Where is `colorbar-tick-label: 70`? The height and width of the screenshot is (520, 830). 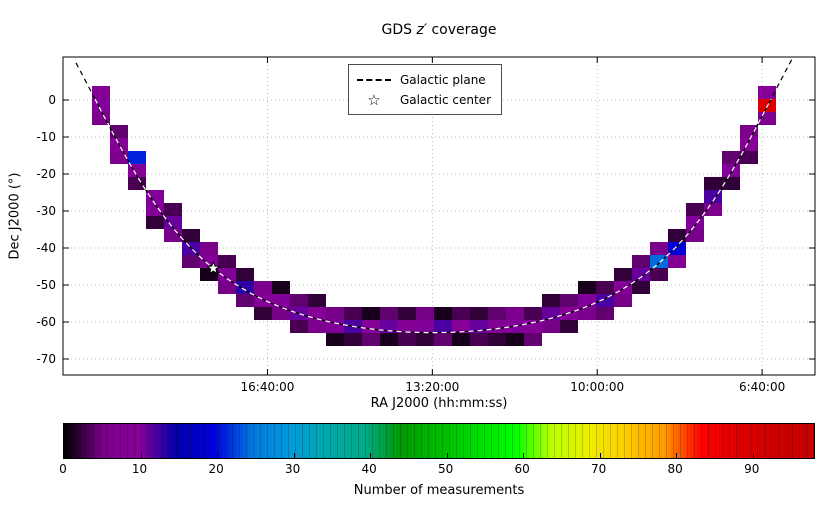
colorbar-tick-label: 70 is located at coordinates (599, 469).